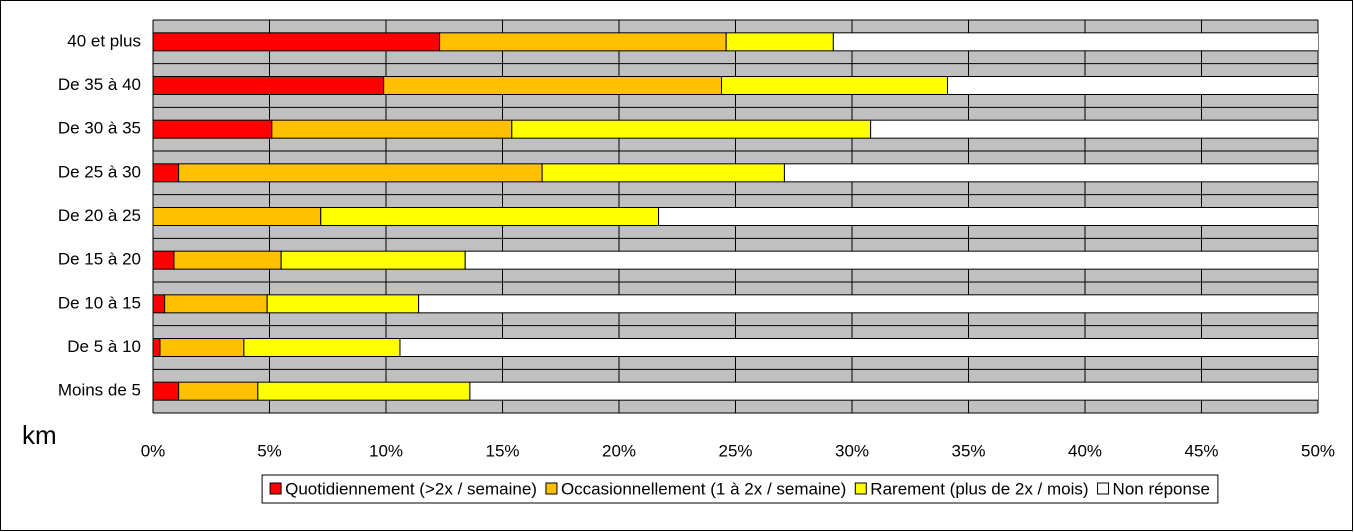 This screenshot has height=532, width=1354. What do you see at coordinates (99, 171) in the screenshot?
I see `y-tick-label: De 25 à 30` at bounding box center [99, 171].